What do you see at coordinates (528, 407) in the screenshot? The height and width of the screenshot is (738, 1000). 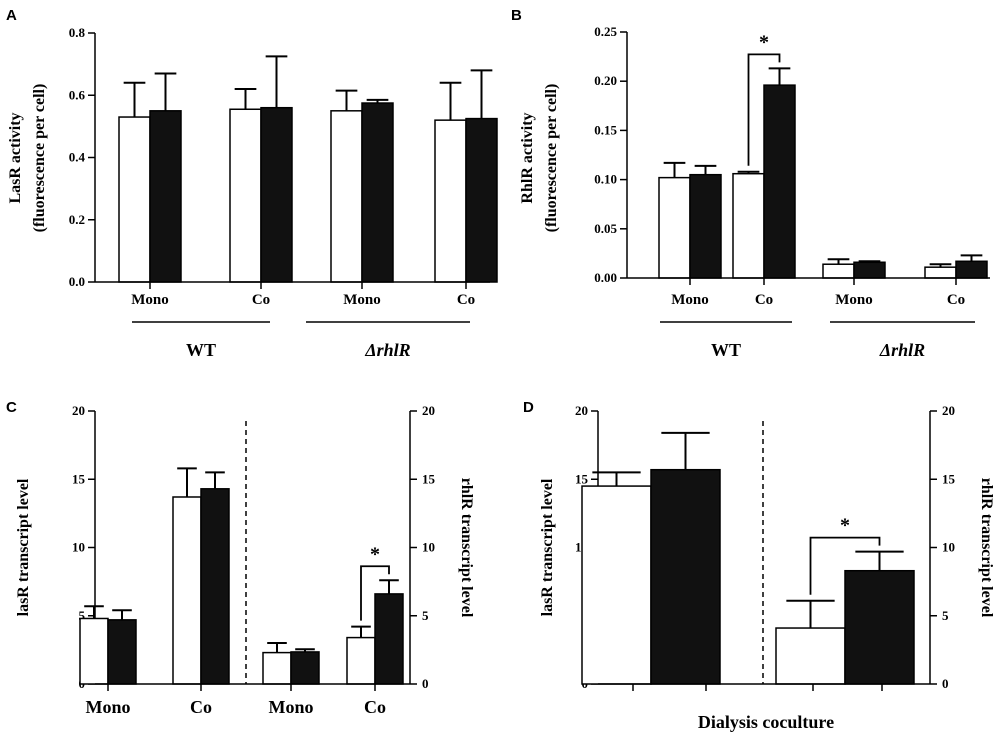 I see `panel-letter: D` at bounding box center [528, 407].